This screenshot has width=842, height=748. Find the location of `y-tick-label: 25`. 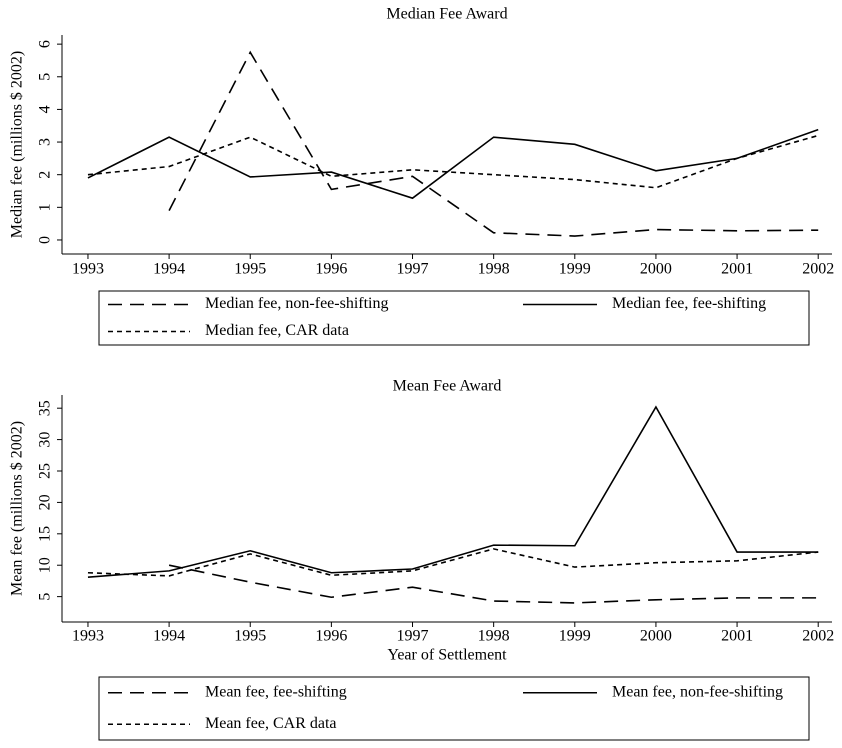

y-tick-label: 25 is located at coordinates (45, 471).